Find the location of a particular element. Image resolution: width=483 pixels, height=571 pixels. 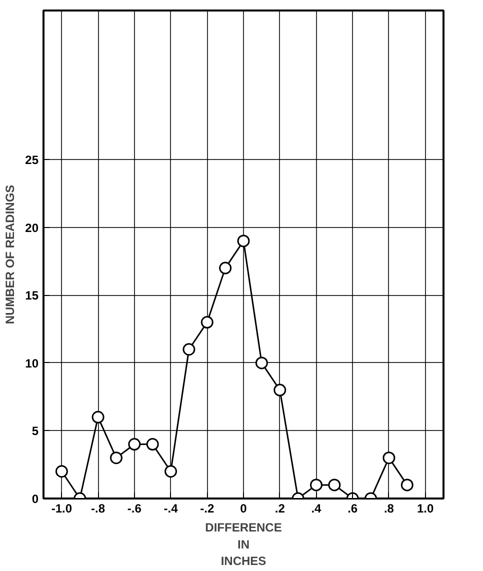

x-tick-label: -.8 is located at coordinates (98, 509).